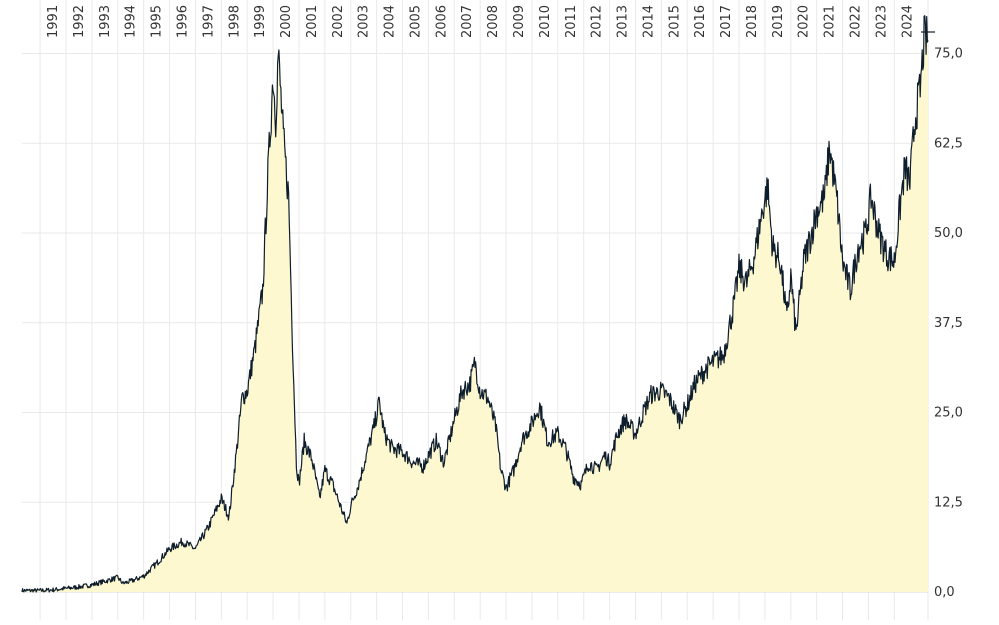 The width and height of the screenshot is (999, 625). I want to click on y-axis-tick-labels: 0,0 12,5 25,0 37,5 50,0 62,5 75,0, so click(948, 323).